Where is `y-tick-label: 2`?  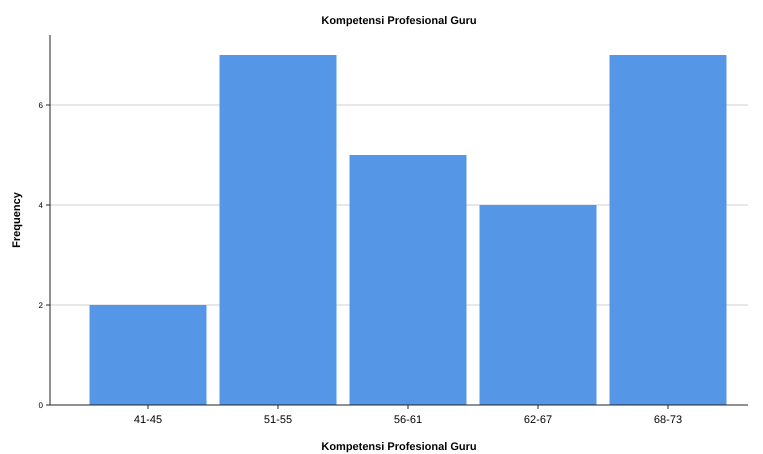
y-tick-label: 2 is located at coordinates (41, 305).